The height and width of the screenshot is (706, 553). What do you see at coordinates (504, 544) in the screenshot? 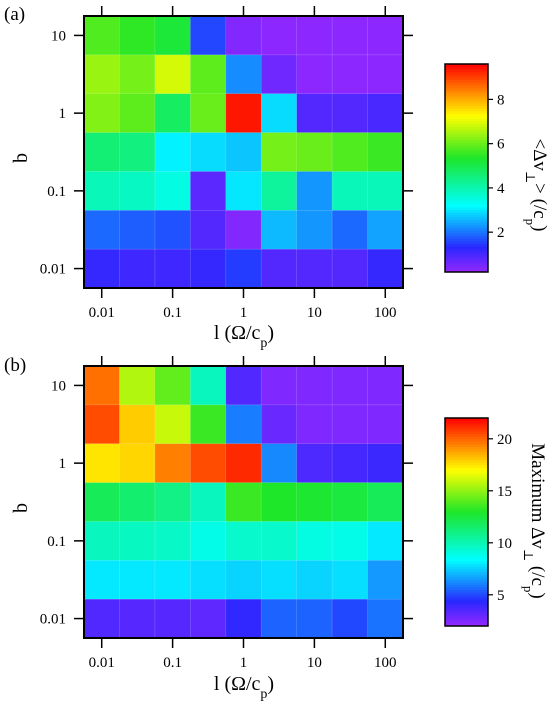
I see `colorbar-tick-label: 10` at bounding box center [504, 544].